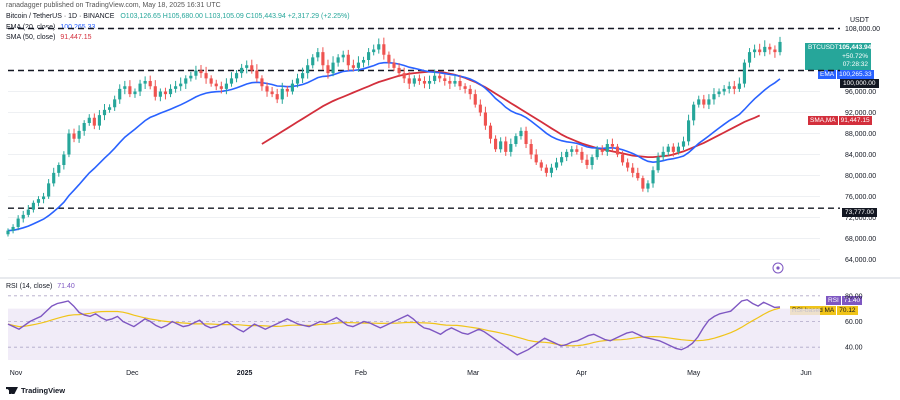 The image size is (900, 400). I want to click on tradingview-logo-icon, so click(12, 390).